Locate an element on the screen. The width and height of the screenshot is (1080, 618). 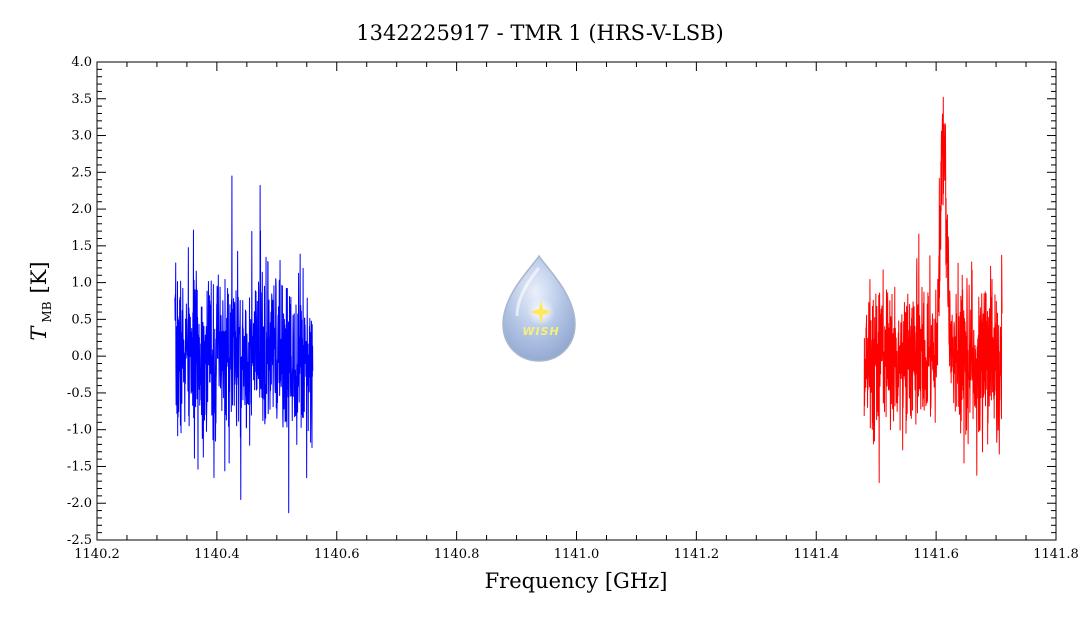
y-tick-label: -2.0 is located at coordinates (79, 503).